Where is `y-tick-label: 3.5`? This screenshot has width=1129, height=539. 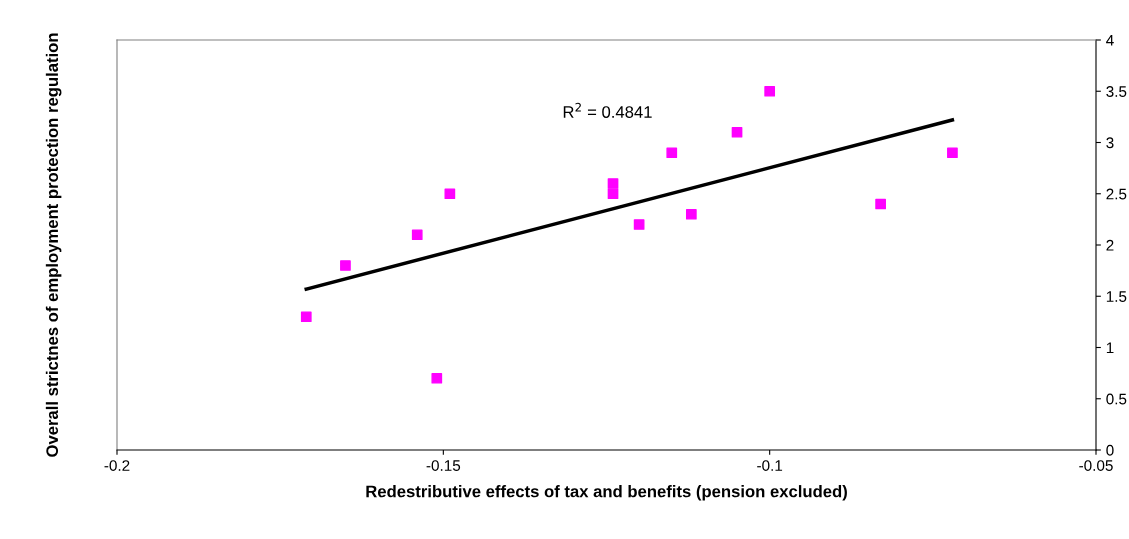
y-tick-label: 3.5 is located at coordinates (1116, 91).